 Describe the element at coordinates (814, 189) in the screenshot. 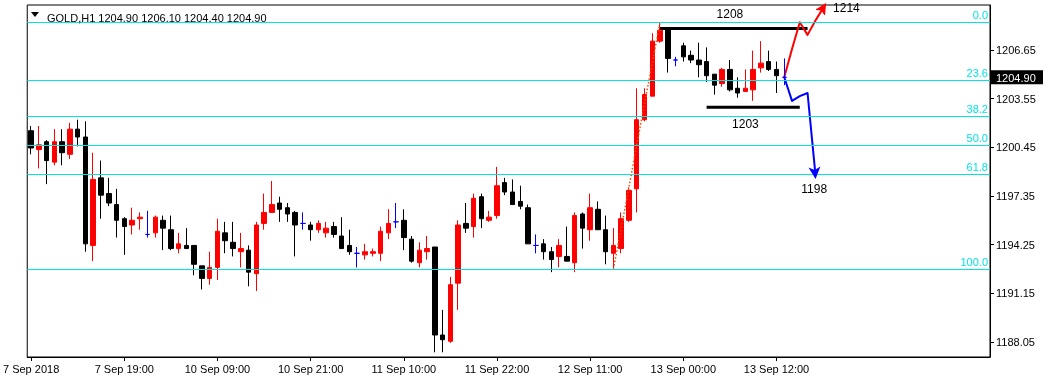

I see `annotation: 1198` at that location.